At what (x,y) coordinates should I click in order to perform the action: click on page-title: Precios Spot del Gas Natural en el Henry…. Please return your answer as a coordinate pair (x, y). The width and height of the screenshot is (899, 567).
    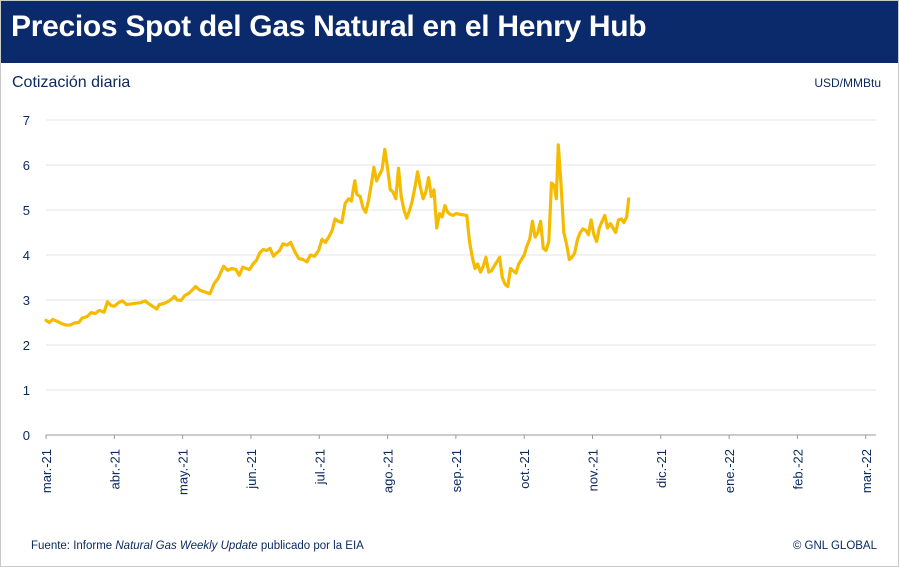
    Looking at the image, I should click on (329, 26).